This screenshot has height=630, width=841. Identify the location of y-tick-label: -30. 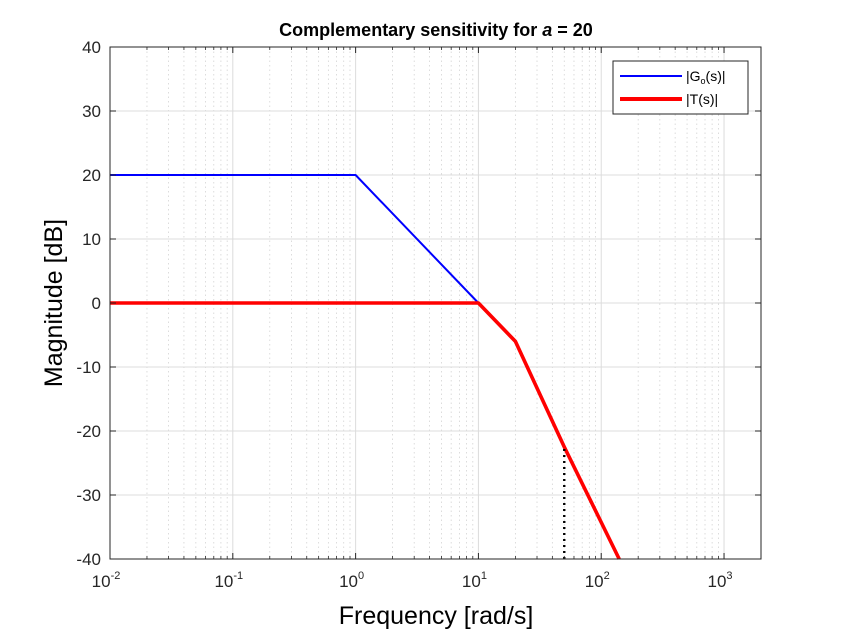
(88, 495).